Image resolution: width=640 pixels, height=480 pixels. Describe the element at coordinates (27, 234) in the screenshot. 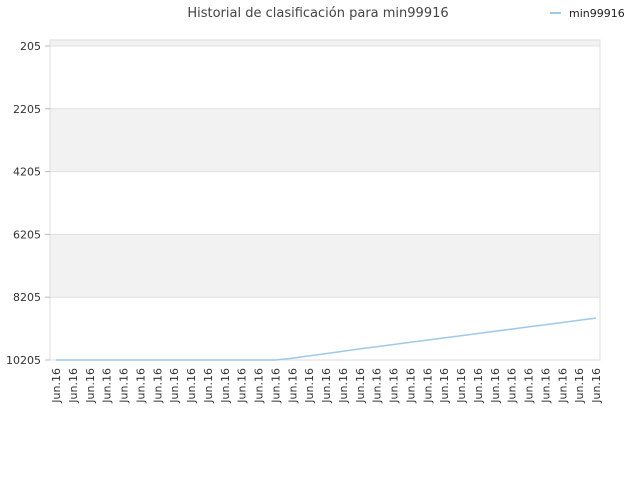

I see `y-tick-label: 6205` at that location.